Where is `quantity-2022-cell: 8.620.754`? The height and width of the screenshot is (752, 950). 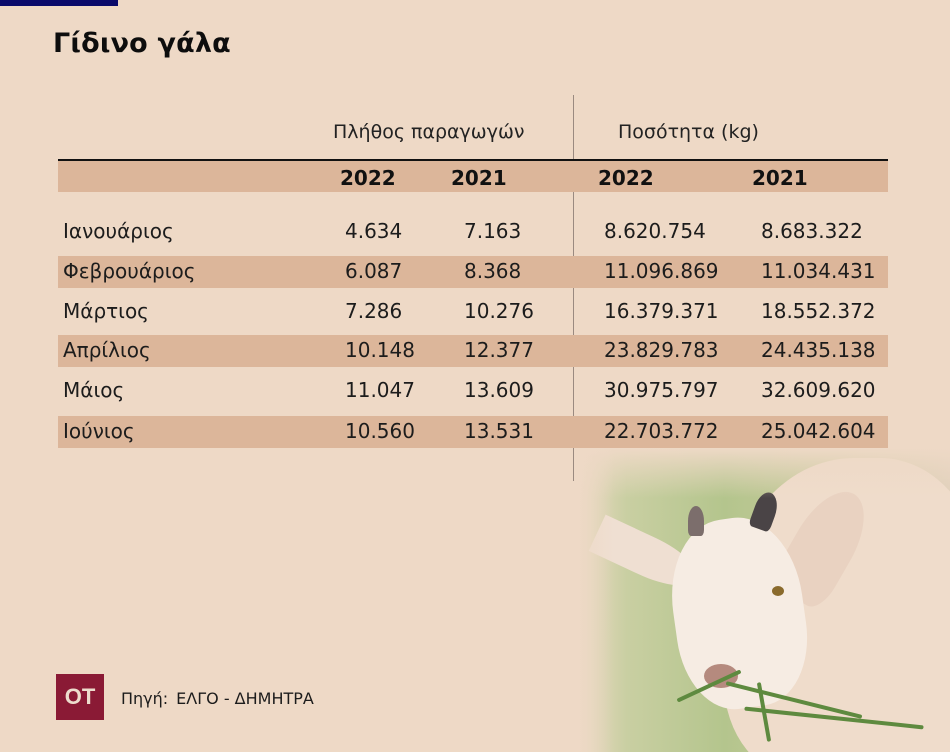
quantity-2022-cell: 8.620.754 is located at coordinates (655, 231).